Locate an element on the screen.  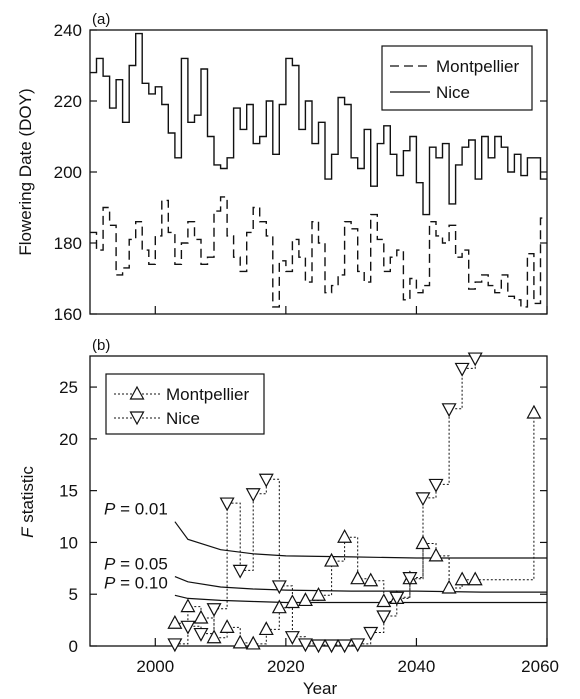
panel-b-y-tick-label: 20 is located at coordinates (68, 439).